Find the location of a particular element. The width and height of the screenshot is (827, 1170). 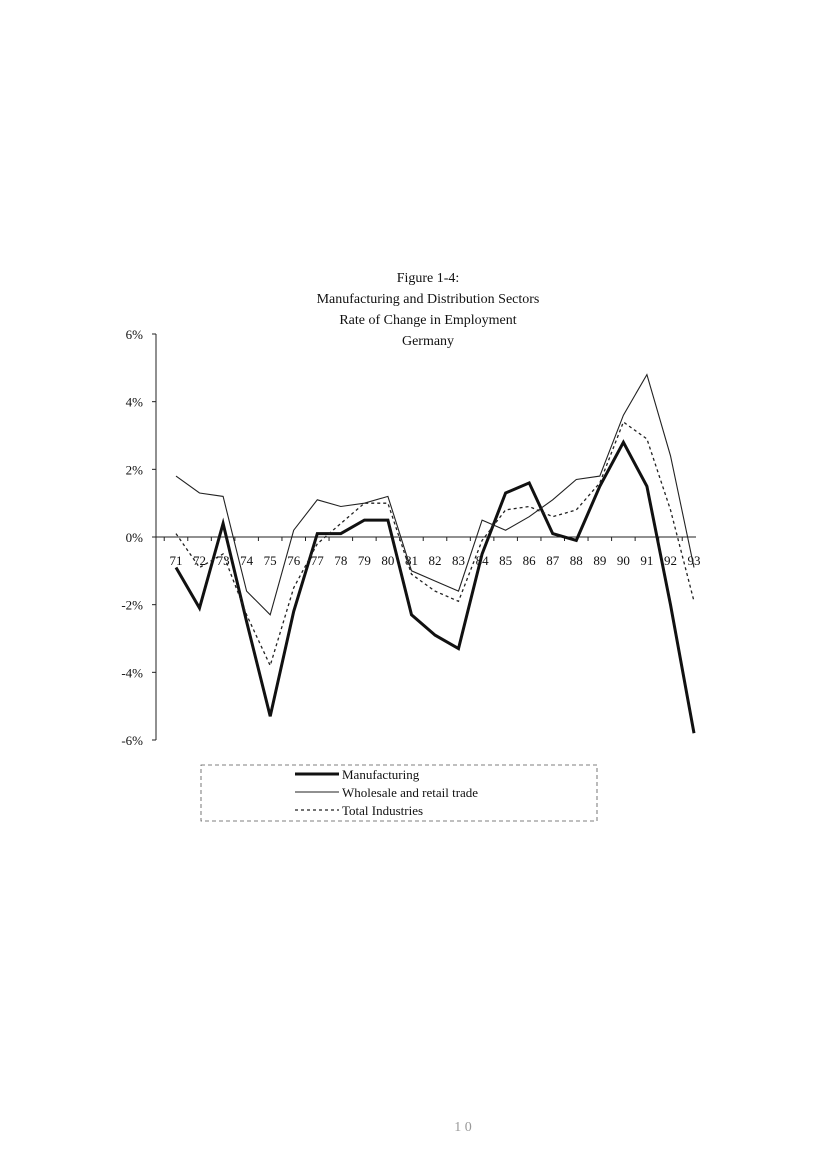

legend-label: Manufacturing is located at coordinates (381, 774).